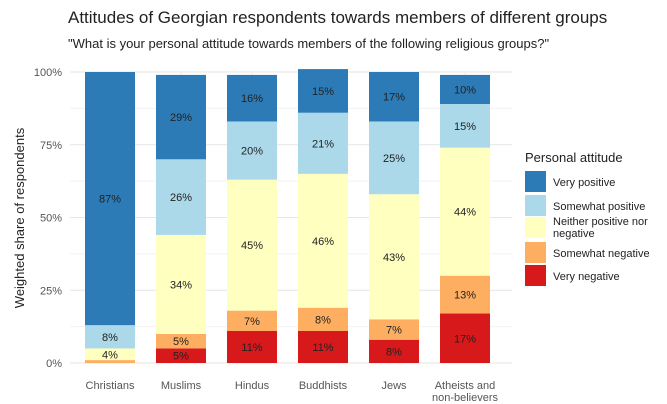  I want to click on data-label: 16%, so click(252, 99).